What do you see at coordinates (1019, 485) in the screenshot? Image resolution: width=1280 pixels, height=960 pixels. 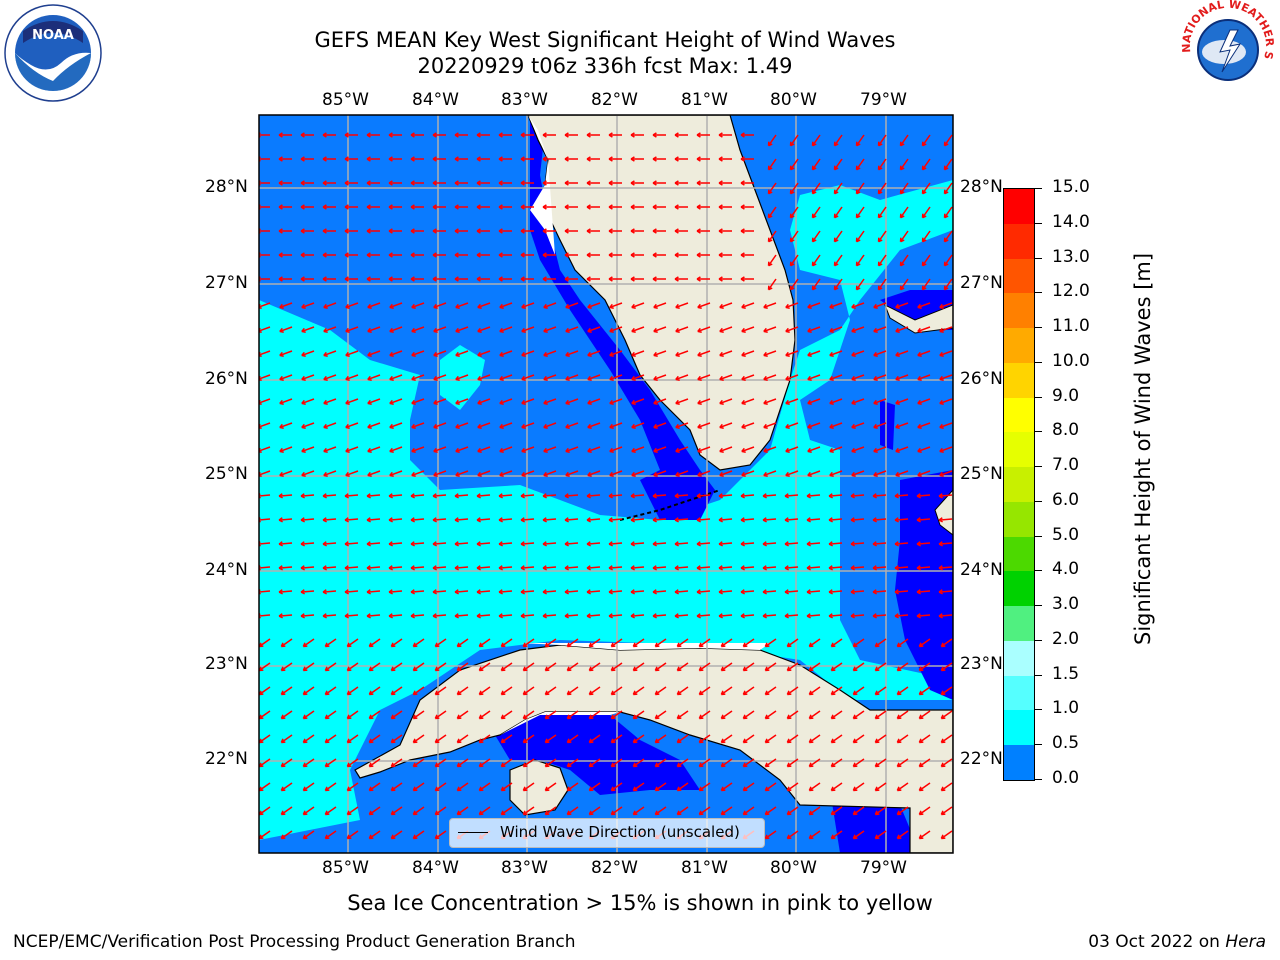 I see `colorbar-segment` at bounding box center [1019, 485].